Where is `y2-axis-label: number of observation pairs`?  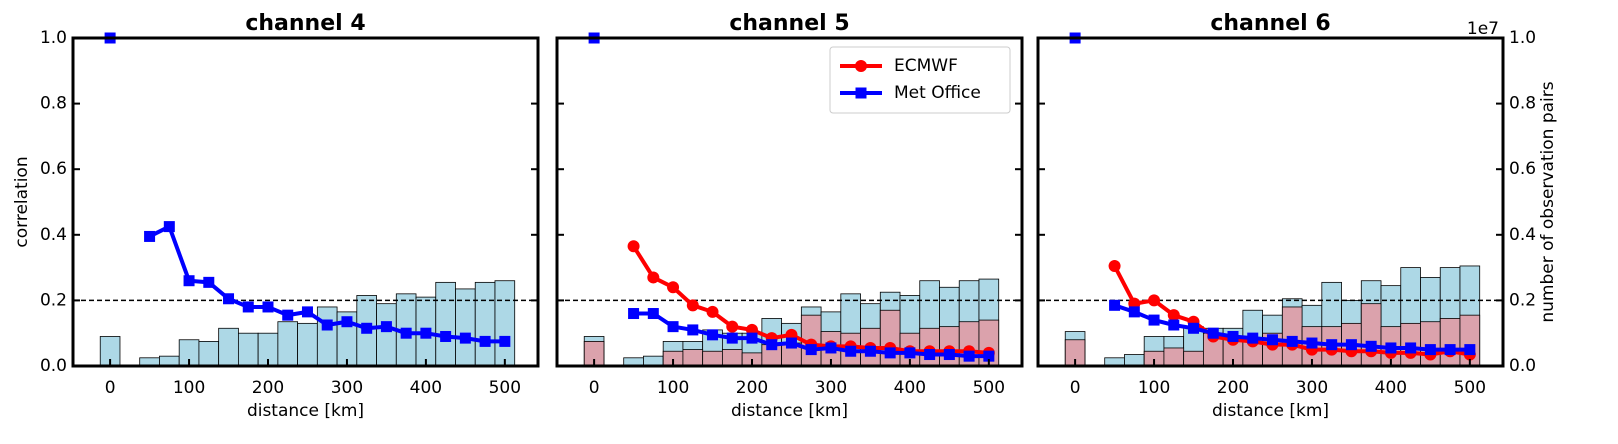
y2-axis-label: number of observation pairs is located at coordinates (1548, 201).